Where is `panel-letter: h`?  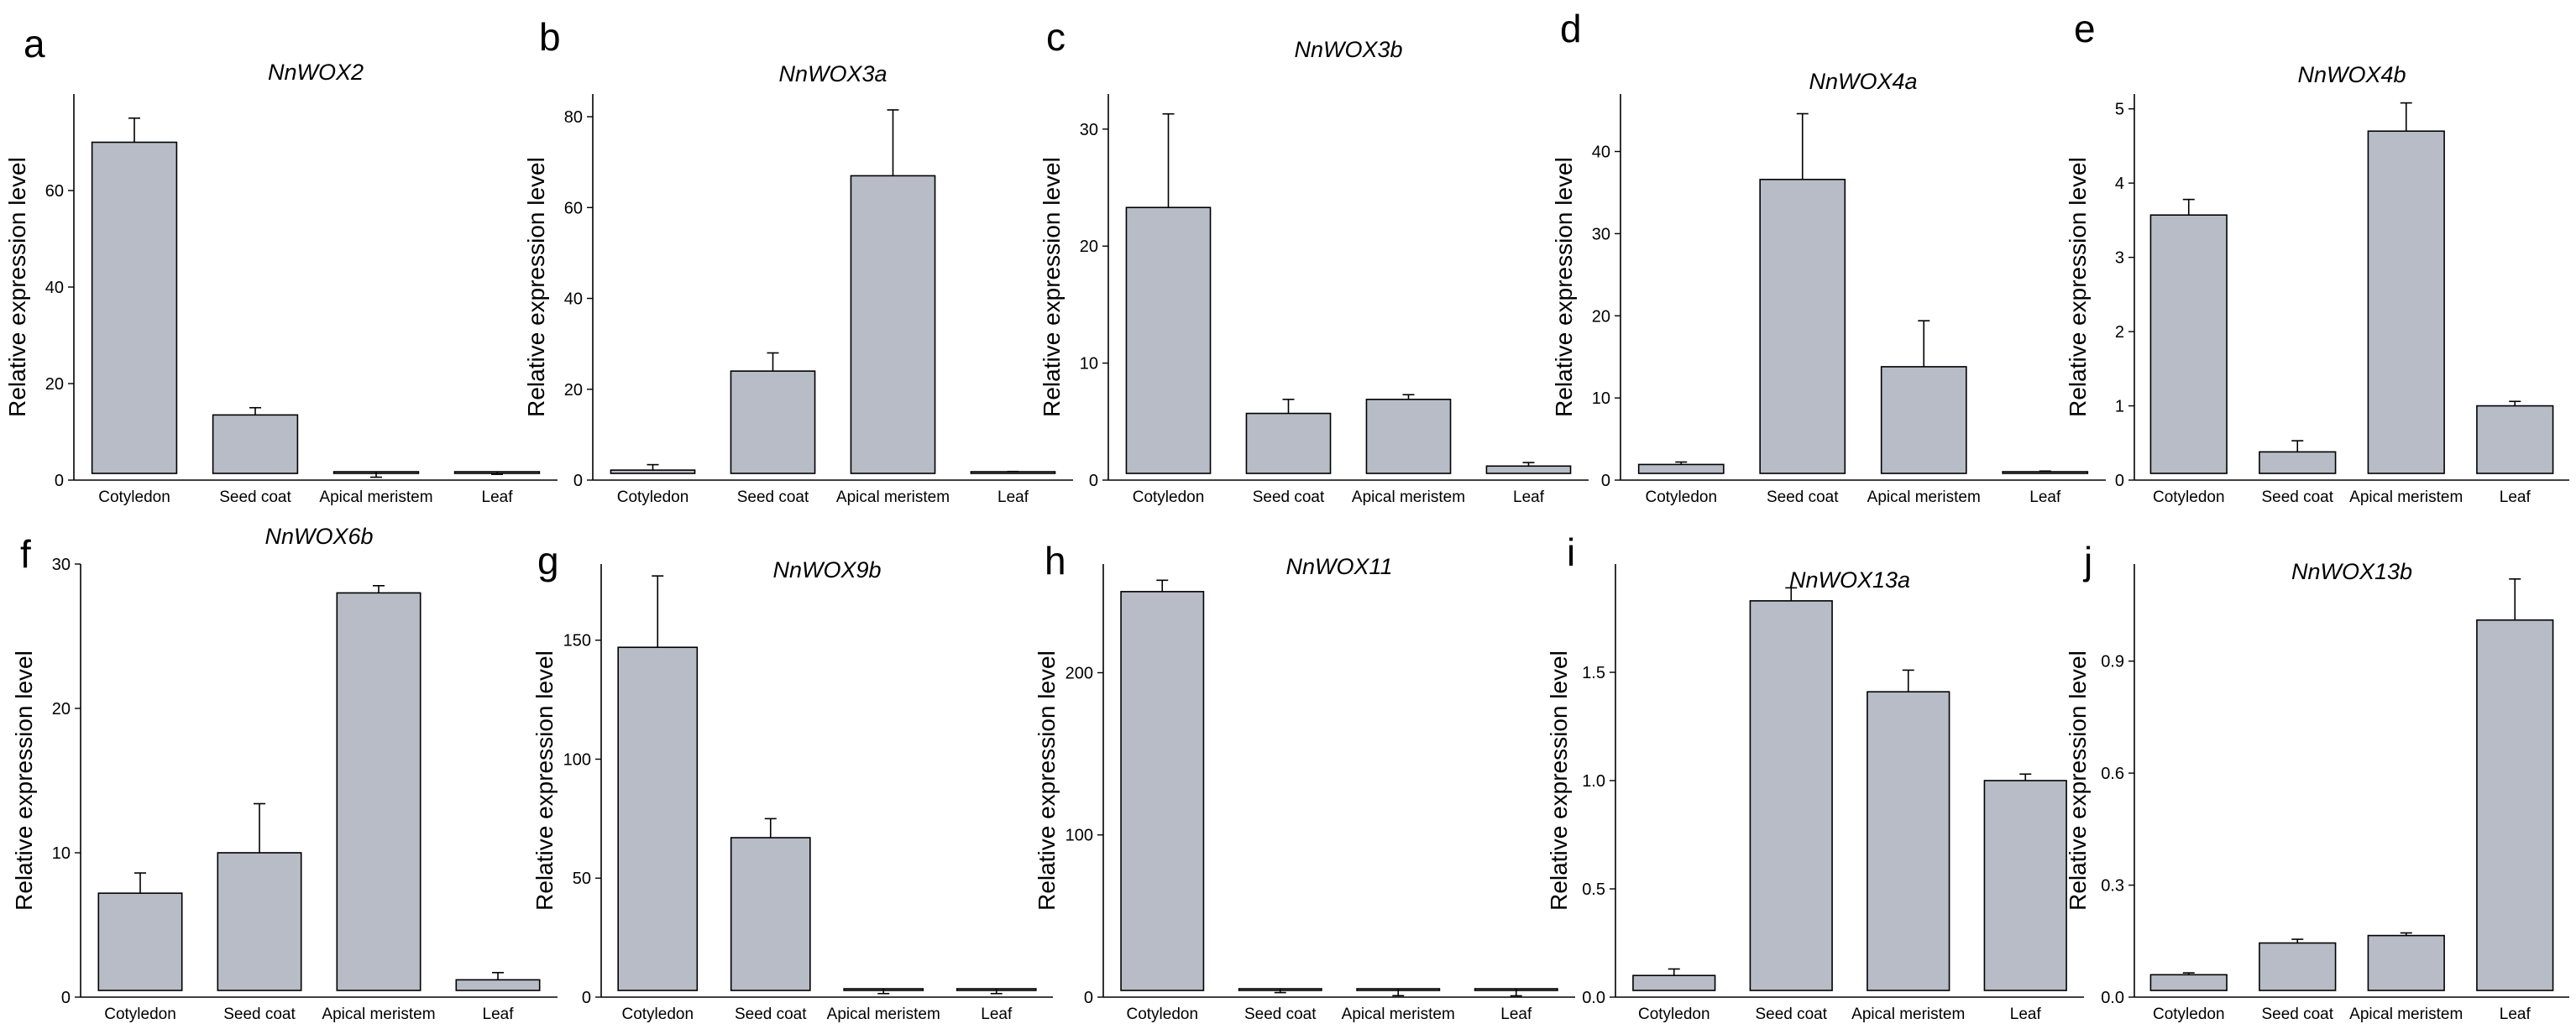
panel-letter: h is located at coordinates (1055, 561).